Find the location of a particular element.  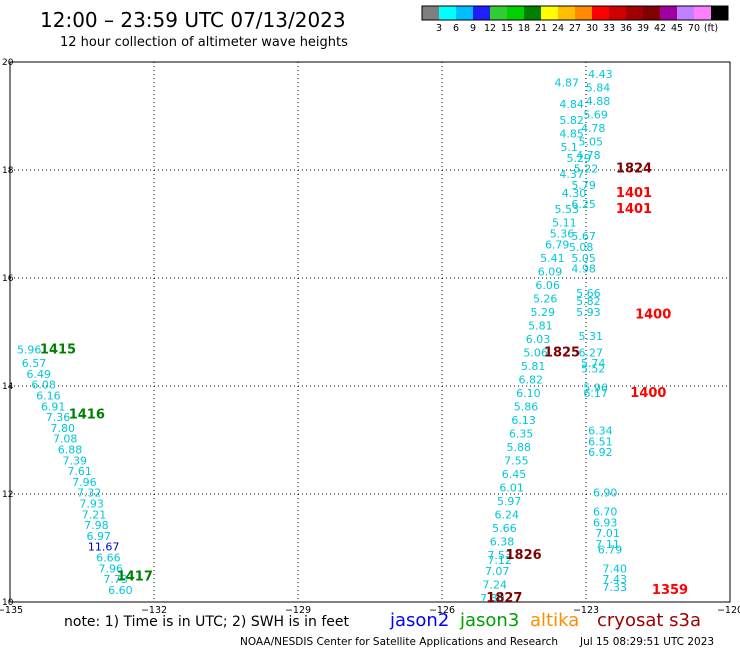

colorbar-label: 42 is located at coordinates (660, 28).